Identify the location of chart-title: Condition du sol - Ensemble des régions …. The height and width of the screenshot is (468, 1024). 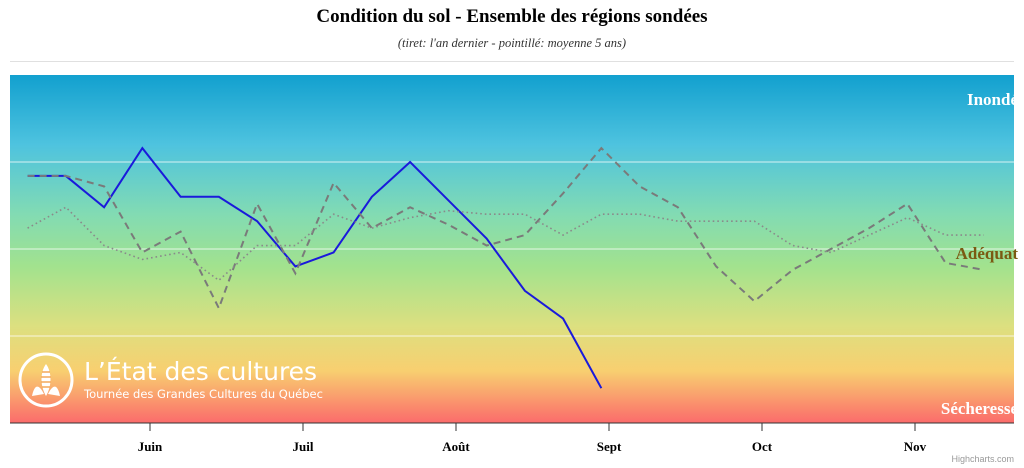
(512, 16).